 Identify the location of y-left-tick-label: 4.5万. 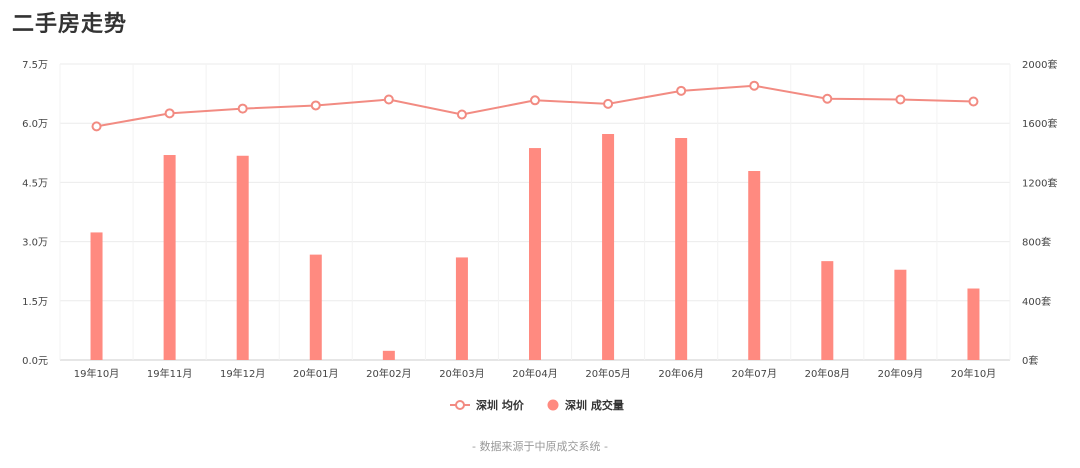
(35, 183).